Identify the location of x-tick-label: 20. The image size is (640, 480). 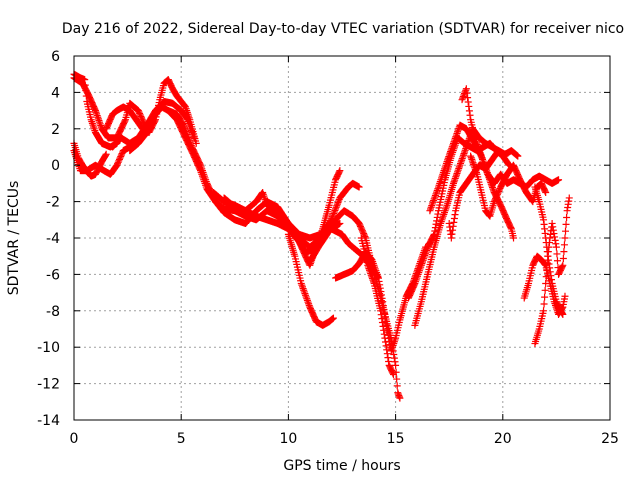
(503, 439).